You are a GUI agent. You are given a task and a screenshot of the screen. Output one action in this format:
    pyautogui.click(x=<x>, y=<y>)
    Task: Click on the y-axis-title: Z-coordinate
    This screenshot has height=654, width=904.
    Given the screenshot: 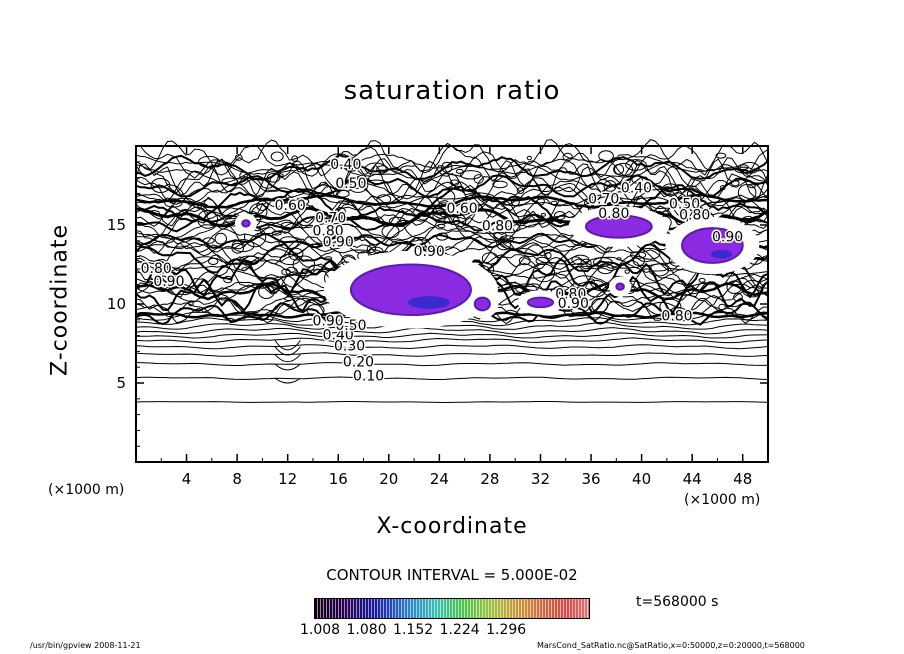 What is the action you would take?
    pyautogui.click(x=60, y=300)
    